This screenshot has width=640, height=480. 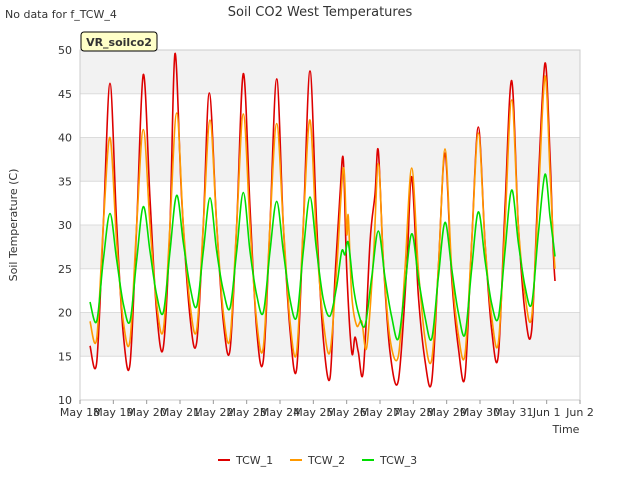 What do you see at coordinates (320, 12) in the screenshot?
I see `chart-title: Soil CO2 West Temperatures` at bounding box center [320, 12].